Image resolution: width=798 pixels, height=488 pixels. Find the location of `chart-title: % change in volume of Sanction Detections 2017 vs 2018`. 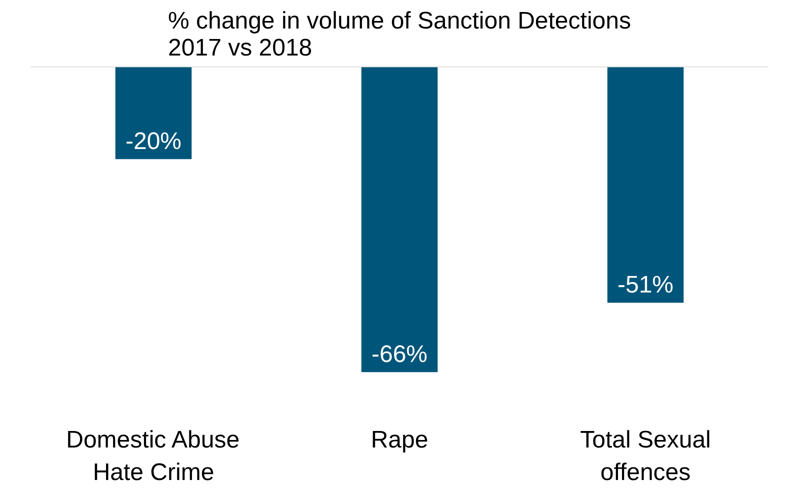

chart-title: % change in volume of Sanction Detections 2017 vs 2018 is located at coordinates (399, 35).